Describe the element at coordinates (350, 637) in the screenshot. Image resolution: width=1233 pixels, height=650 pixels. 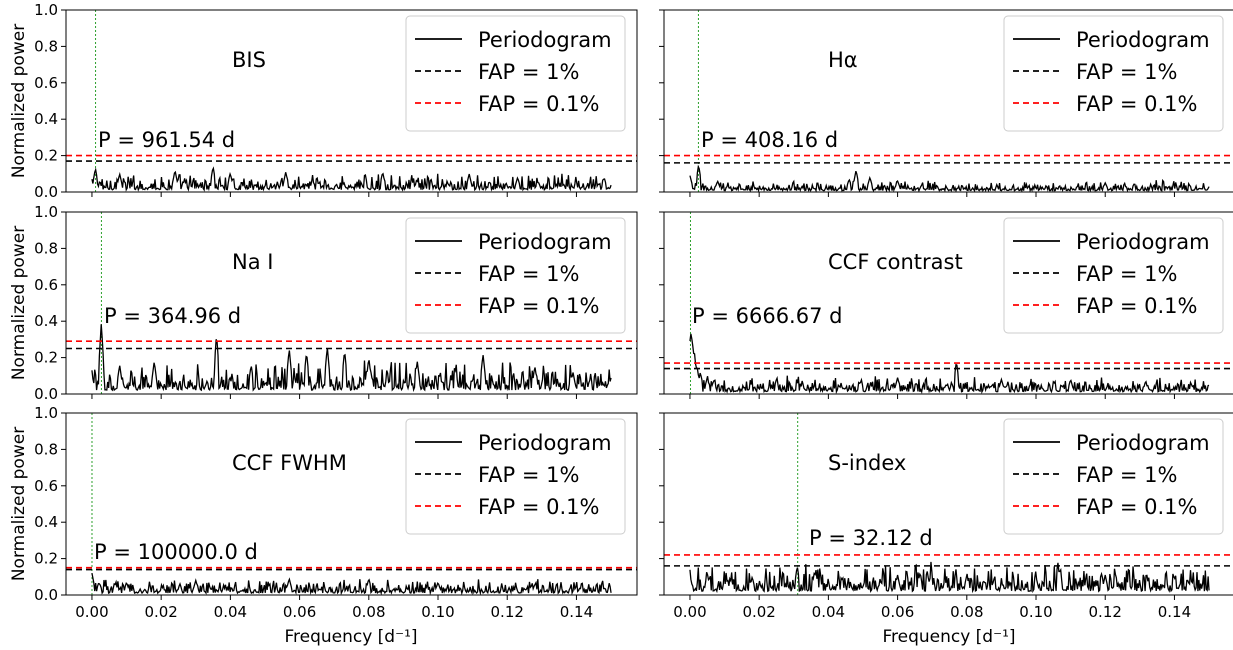
I see `x-axis-label-left: Frequency [d⁻¹]` at that location.